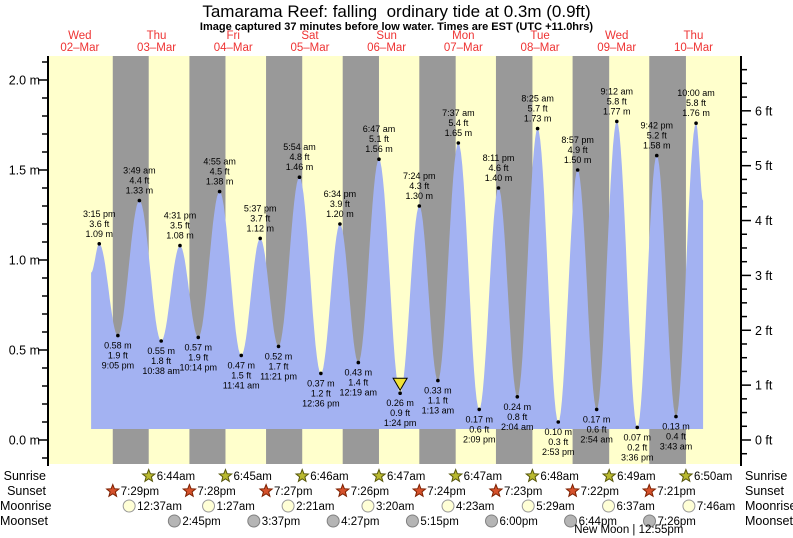 The height and width of the screenshot is (538, 793). Describe the element at coordinates (321, 403) in the screenshot. I see `low-tide-label: 12:36 pm` at that location.